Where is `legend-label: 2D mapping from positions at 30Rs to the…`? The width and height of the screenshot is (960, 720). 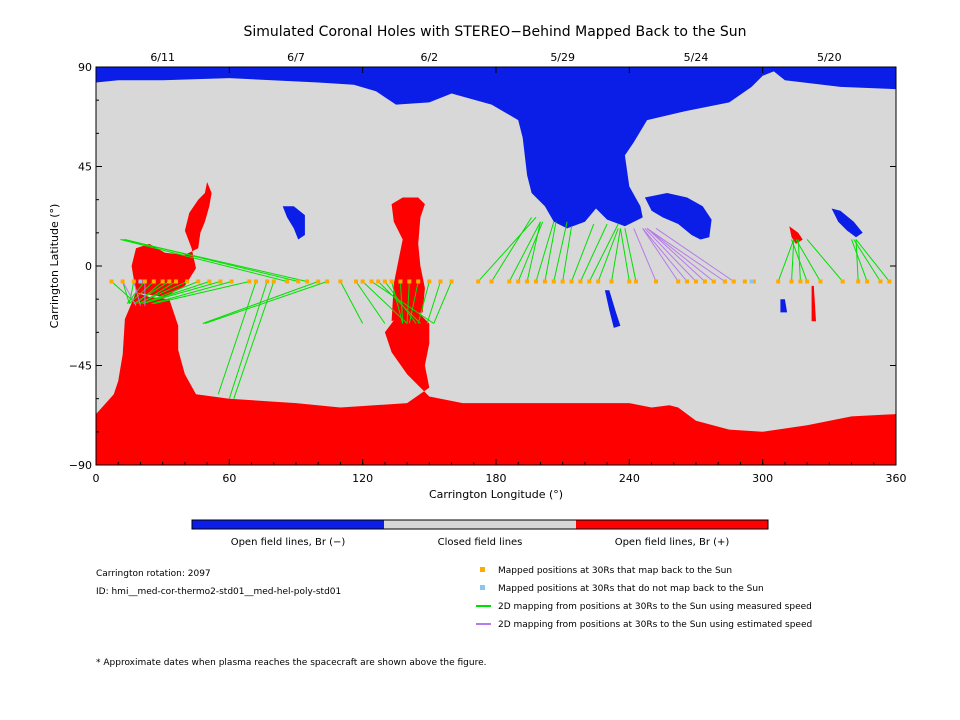 legend-label: 2D mapping from positions at 30Rs to the… is located at coordinates (655, 607).